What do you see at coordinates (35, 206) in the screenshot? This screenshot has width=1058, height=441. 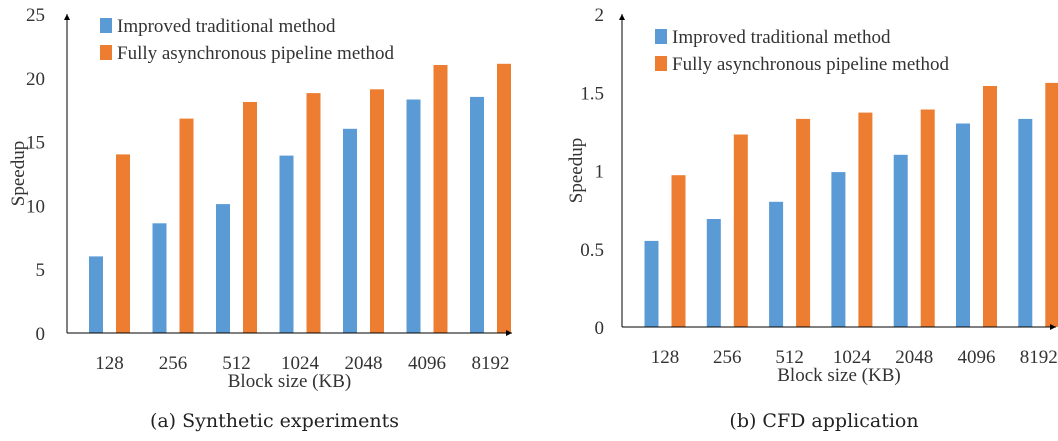 I see `y-tick-label: 10` at bounding box center [35, 206].